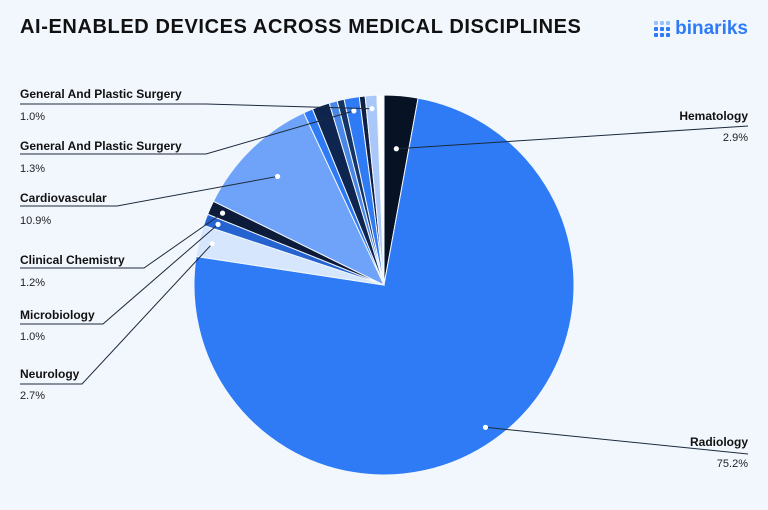 The image size is (768, 510). What do you see at coordinates (713, 116) in the screenshot?
I see `slice-label-name: Hematology` at bounding box center [713, 116].